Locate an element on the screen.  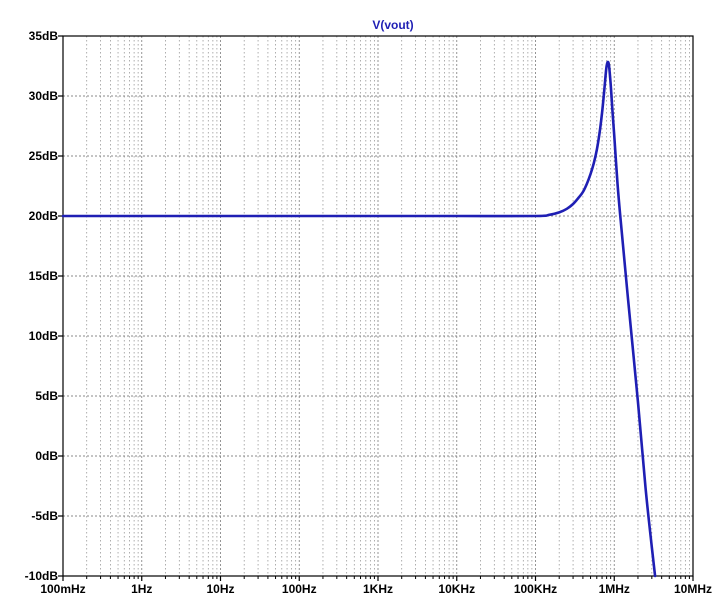
y-tick-label: 5dB is located at coordinates (46, 396).